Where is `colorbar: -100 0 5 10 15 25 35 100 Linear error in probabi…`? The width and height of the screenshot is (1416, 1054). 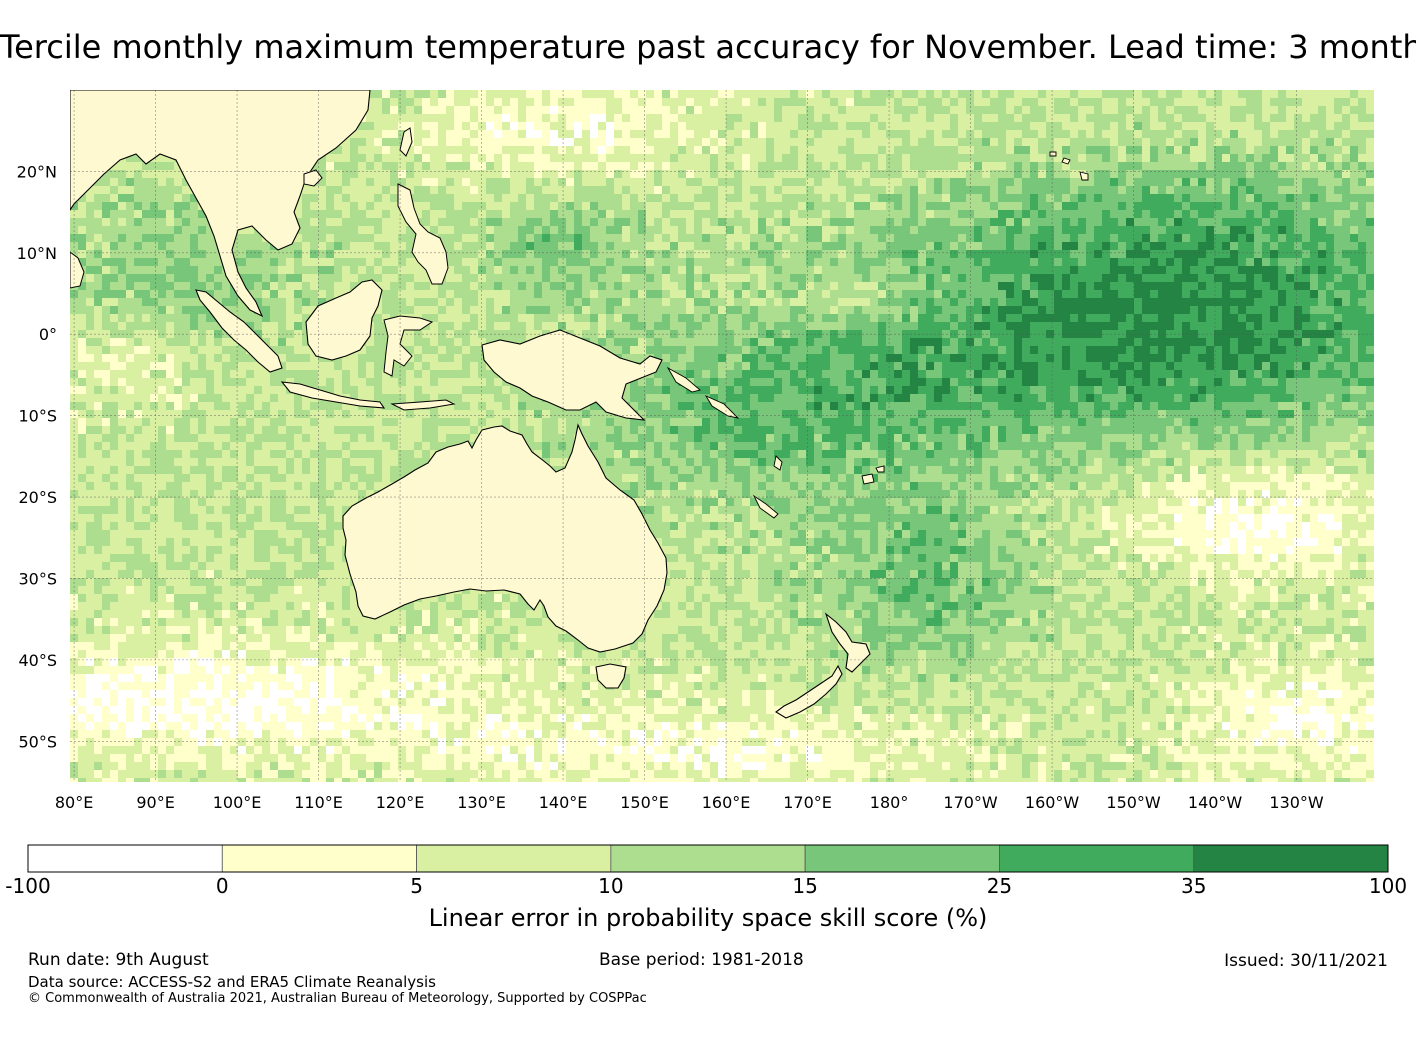 colorbar: -100 0 5 10 15 25 35 100 Linear error in probabi… is located at coordinates (706, 888).